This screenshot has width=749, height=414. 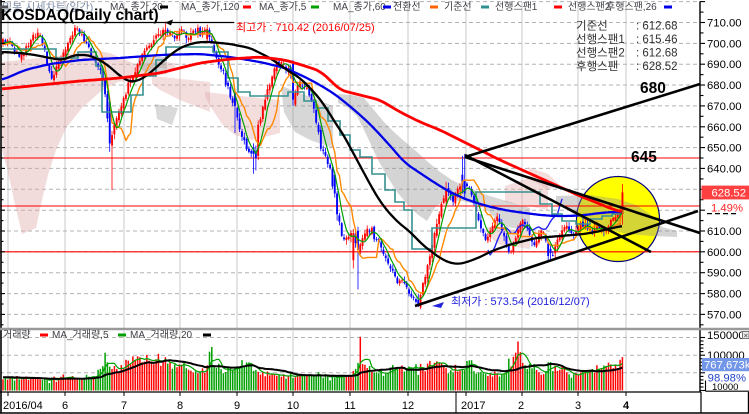 What do you see at coordinates (17, 335) in the screenshot?
I see `svg-text: 거래량` at bounding box center [17, 335].